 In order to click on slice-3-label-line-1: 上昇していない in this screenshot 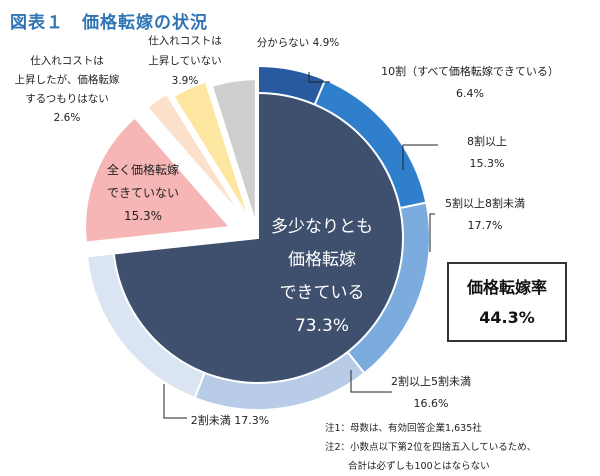, I will do `click(184, 61)`.